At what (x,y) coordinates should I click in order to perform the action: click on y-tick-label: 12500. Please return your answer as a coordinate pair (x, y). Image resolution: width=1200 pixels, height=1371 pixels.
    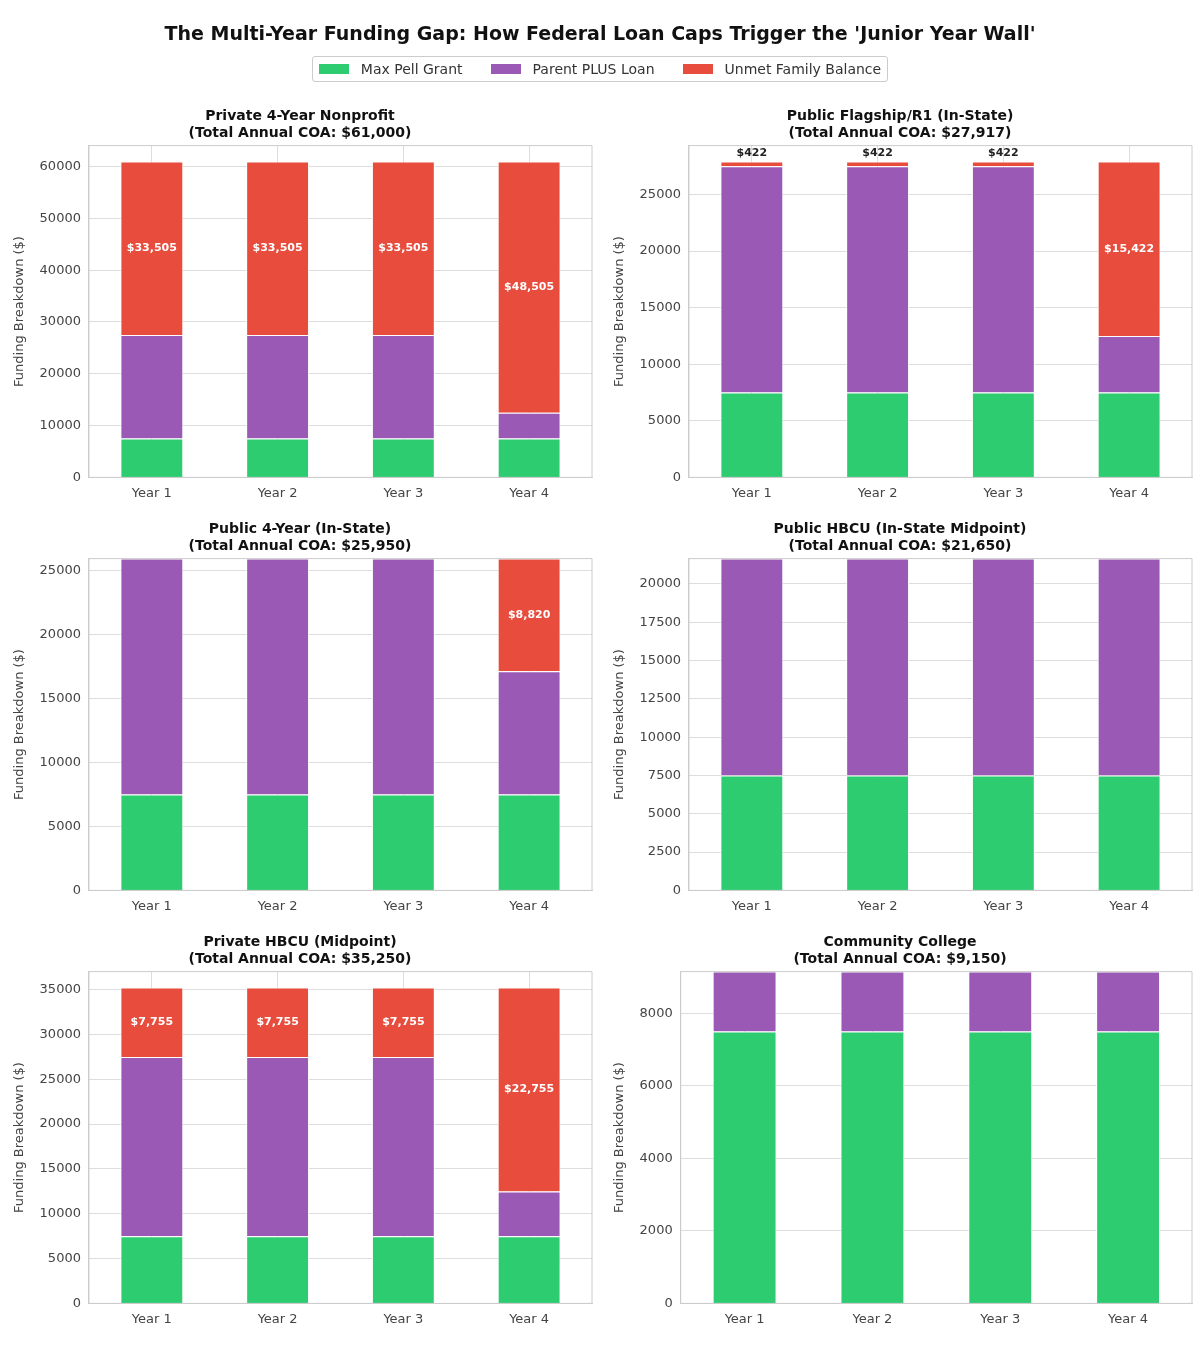
    Looking at the image, I should click on (660, 698).